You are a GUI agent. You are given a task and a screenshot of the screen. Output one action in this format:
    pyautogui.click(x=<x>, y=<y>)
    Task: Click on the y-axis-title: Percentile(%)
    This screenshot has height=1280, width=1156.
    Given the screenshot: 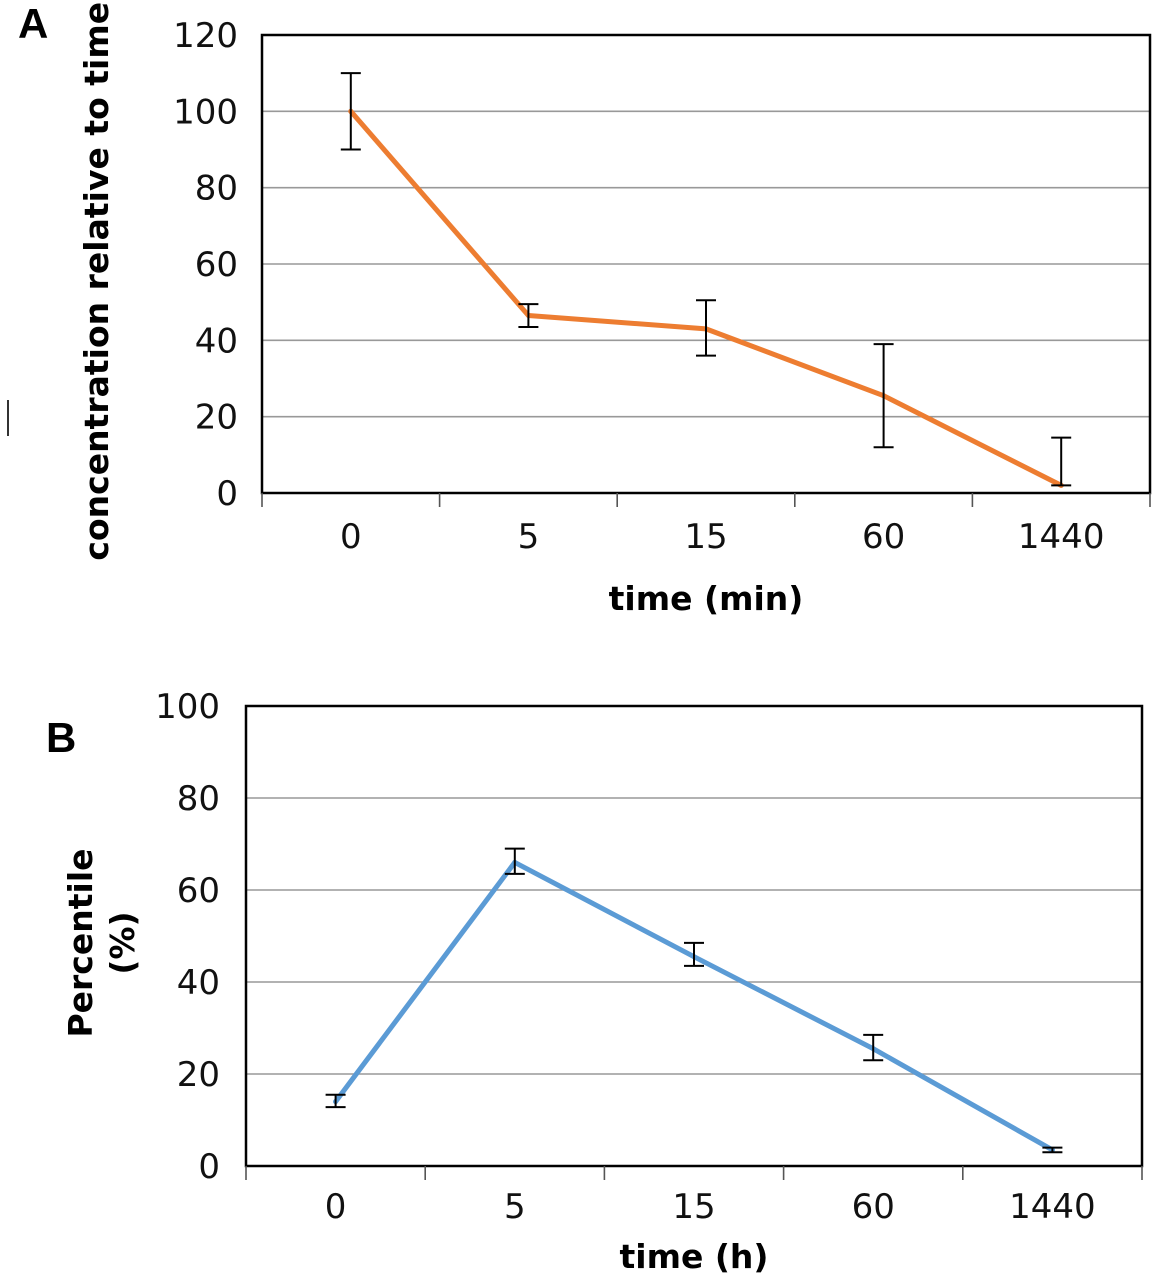 What is the action you would take?
    pyautogui.click(x=101, y=942)
    